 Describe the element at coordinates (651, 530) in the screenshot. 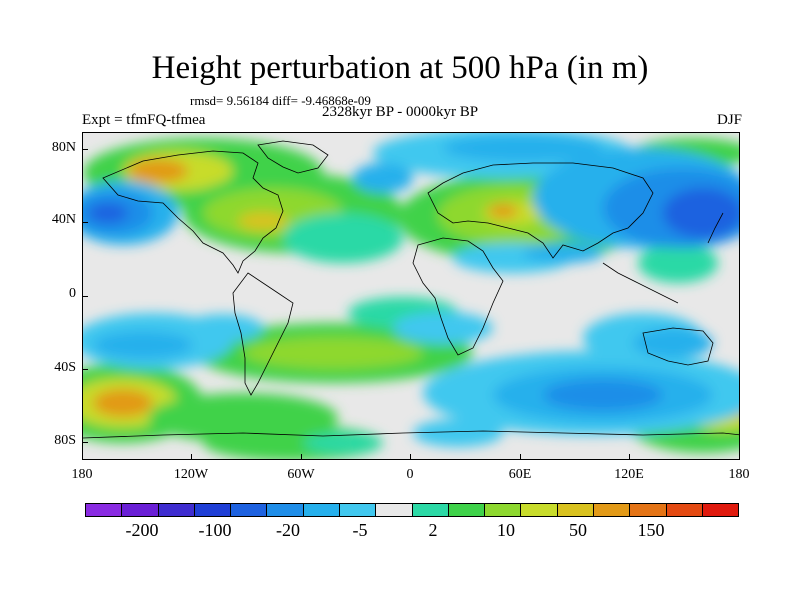

I see `colorbar-label: 150` at that location.